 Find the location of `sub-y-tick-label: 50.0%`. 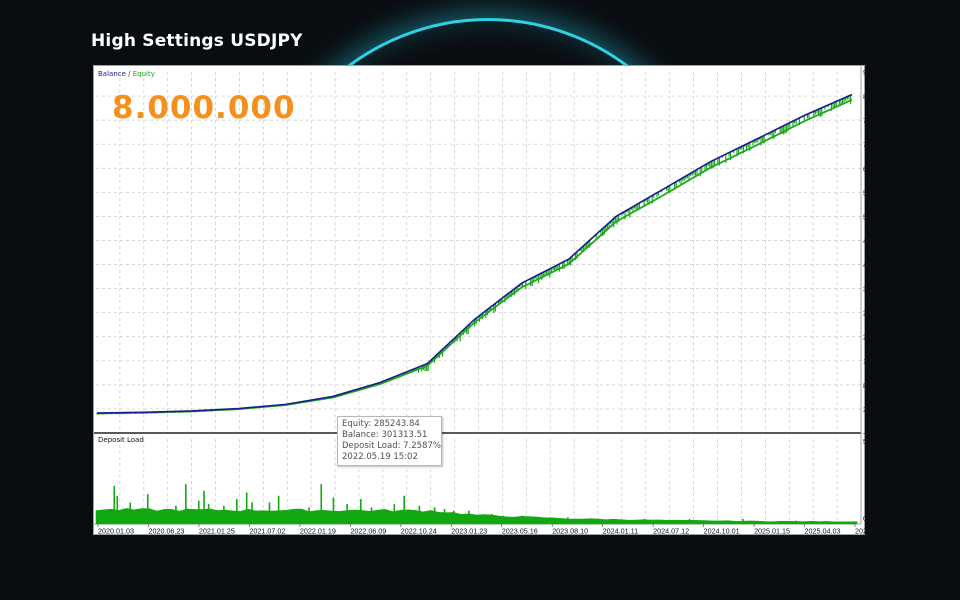

sub-y-tick-label: 50.0% is located at coordinates (864, 441).